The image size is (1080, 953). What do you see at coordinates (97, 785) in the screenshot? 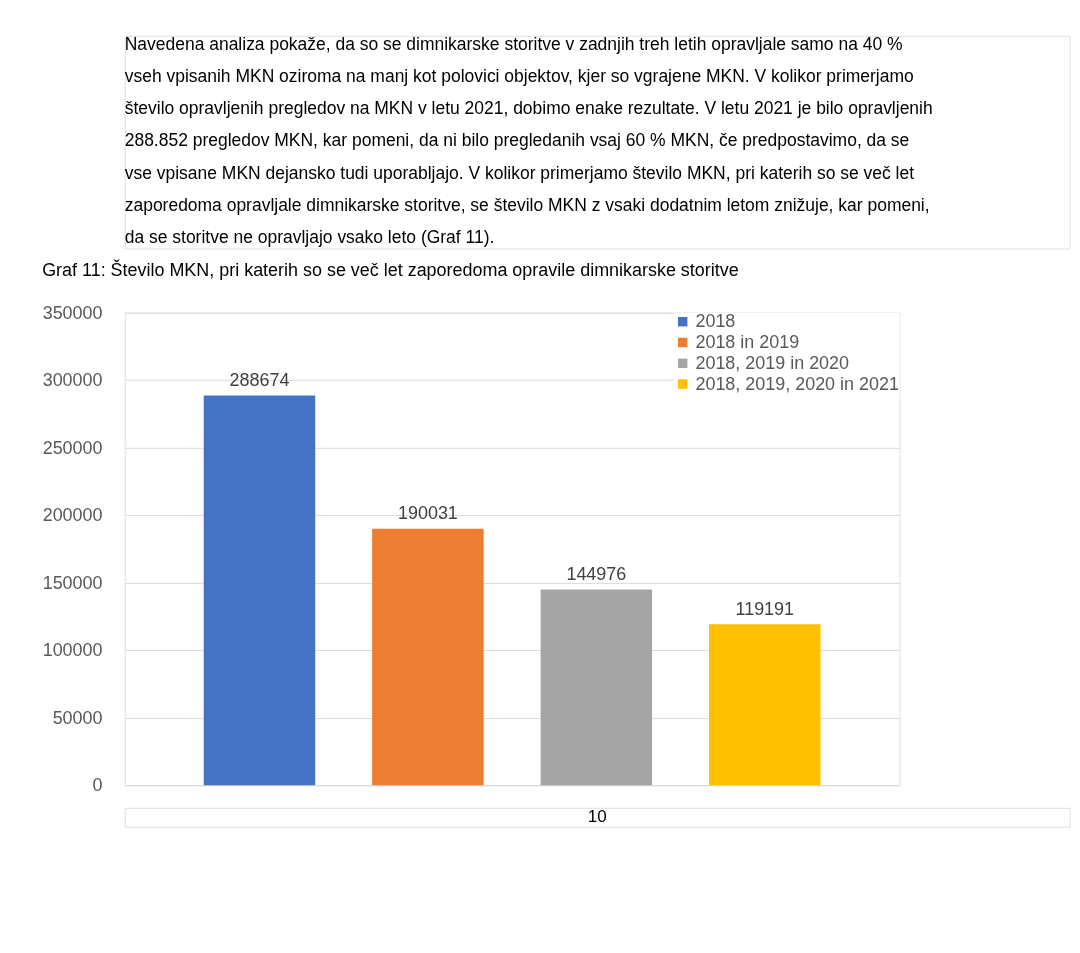
I see `y-tick-label: 0` at bounding box center [97, 785].